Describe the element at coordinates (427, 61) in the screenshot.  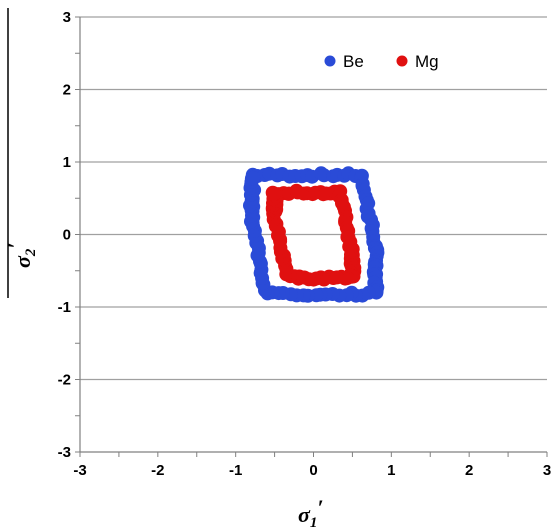
I see `legend-label-mg: Mg` at that location.